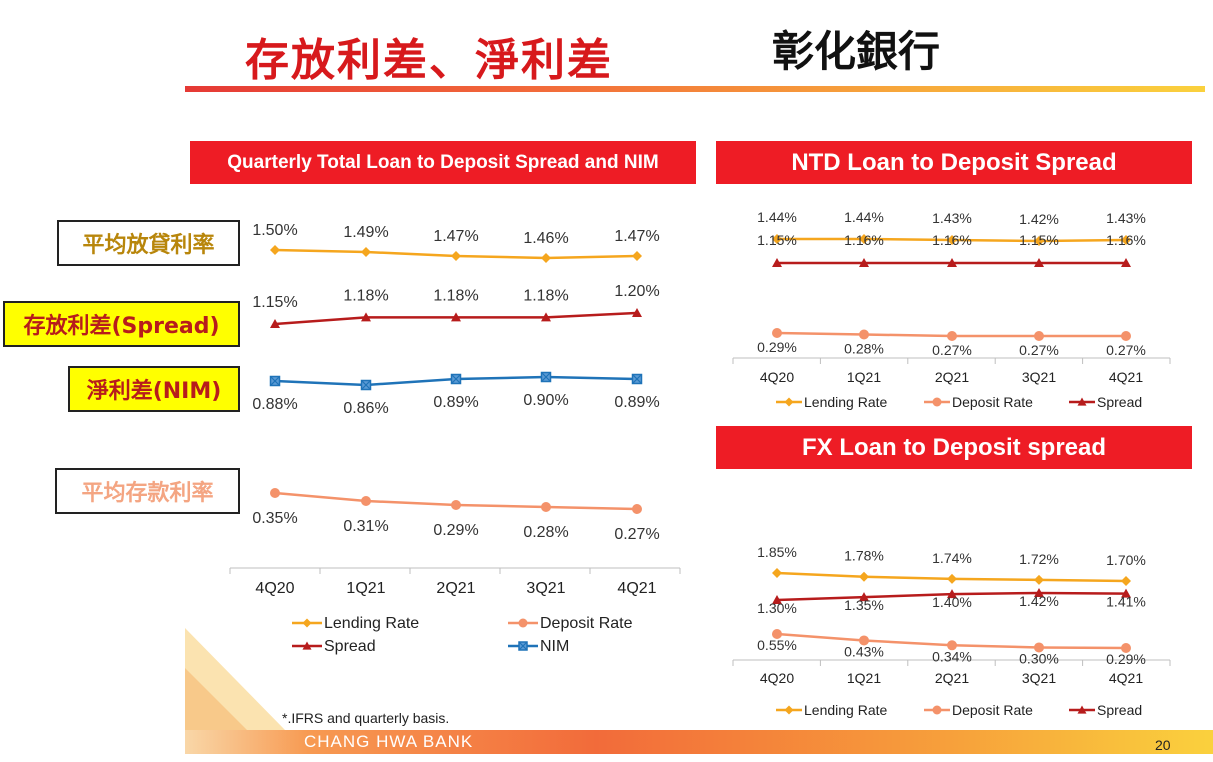 Image resolution: width=1213 pixels, height=762 pixels. Describe the element at coordinates (777, 608) in the screenshot. I see `fx-data-label: 1.30%` at that location.